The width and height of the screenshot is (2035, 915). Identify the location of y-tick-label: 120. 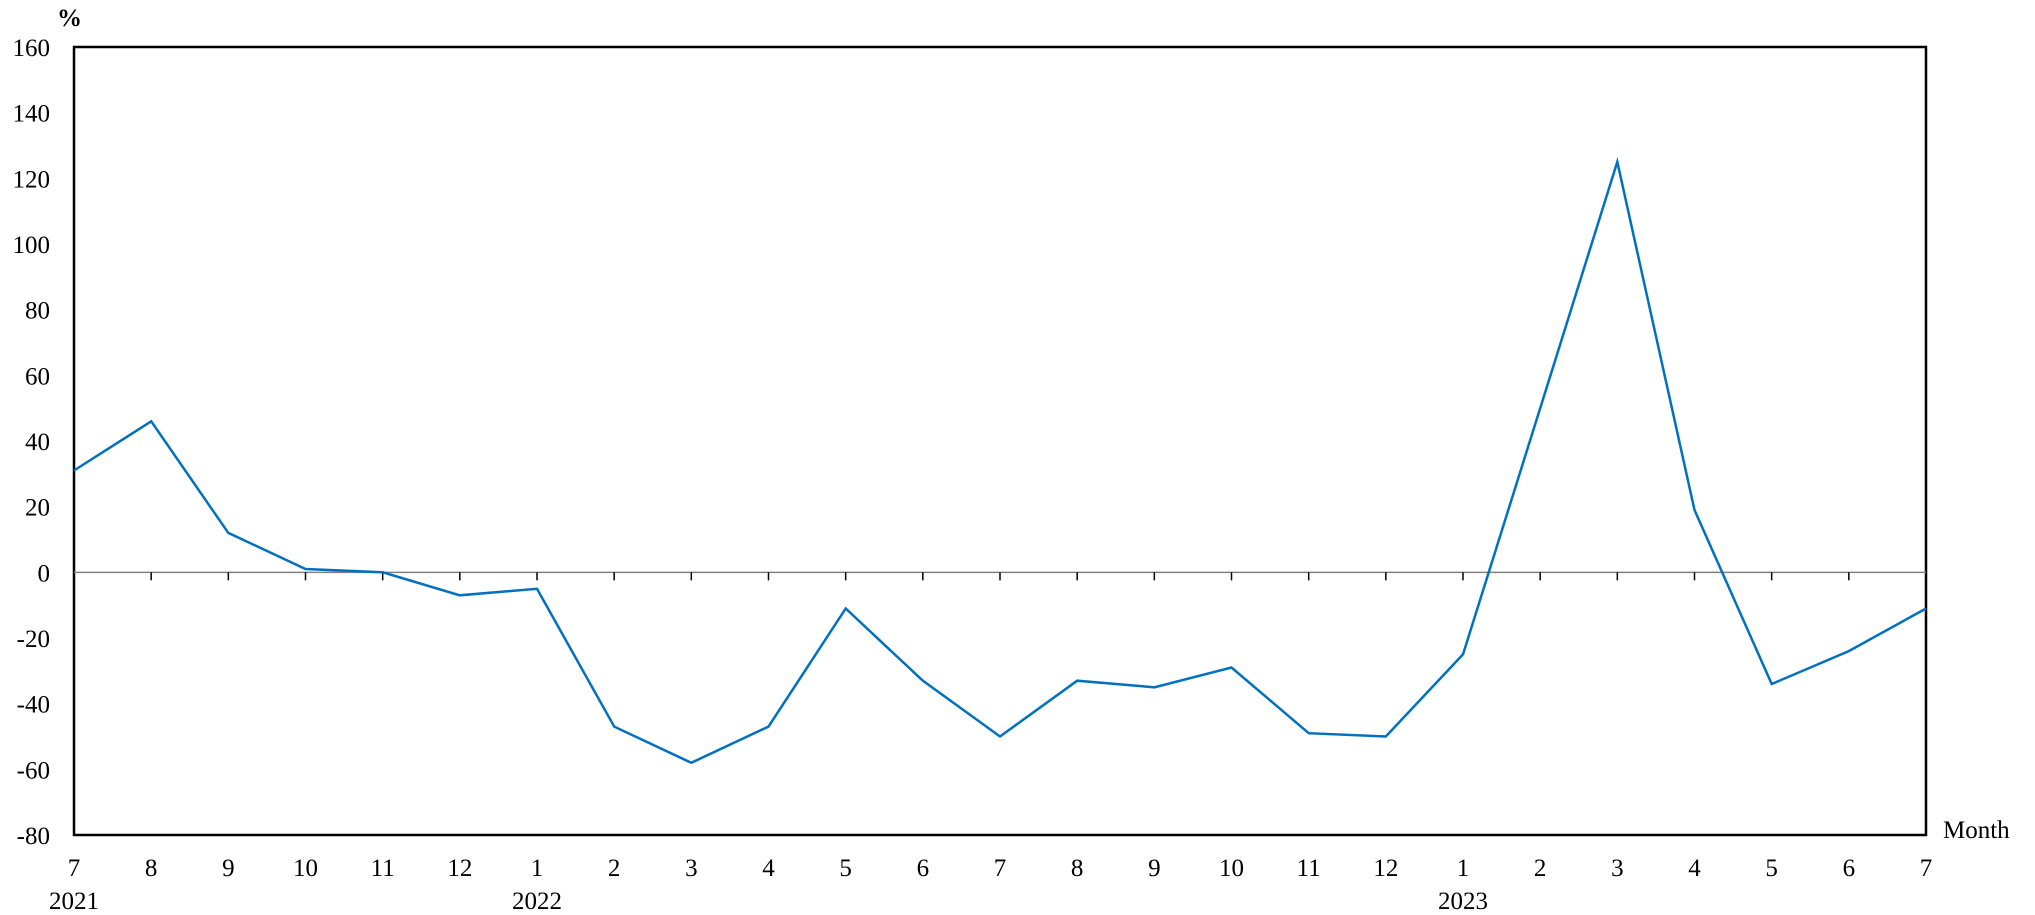
(32, 179).